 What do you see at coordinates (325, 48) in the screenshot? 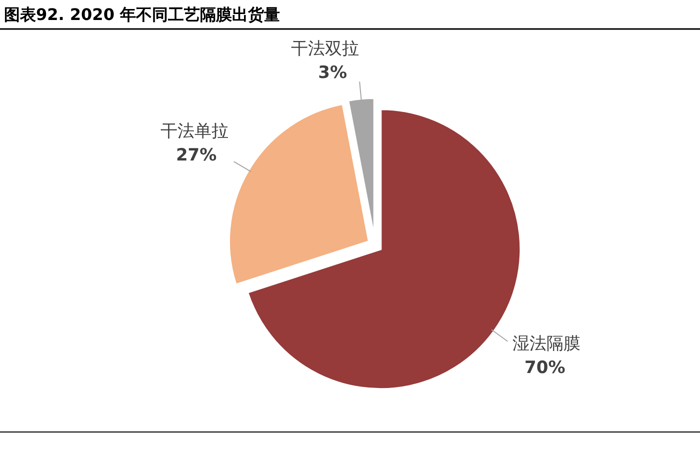
I see `slice-label: 干法双拉` at bounding box center [325, 48].